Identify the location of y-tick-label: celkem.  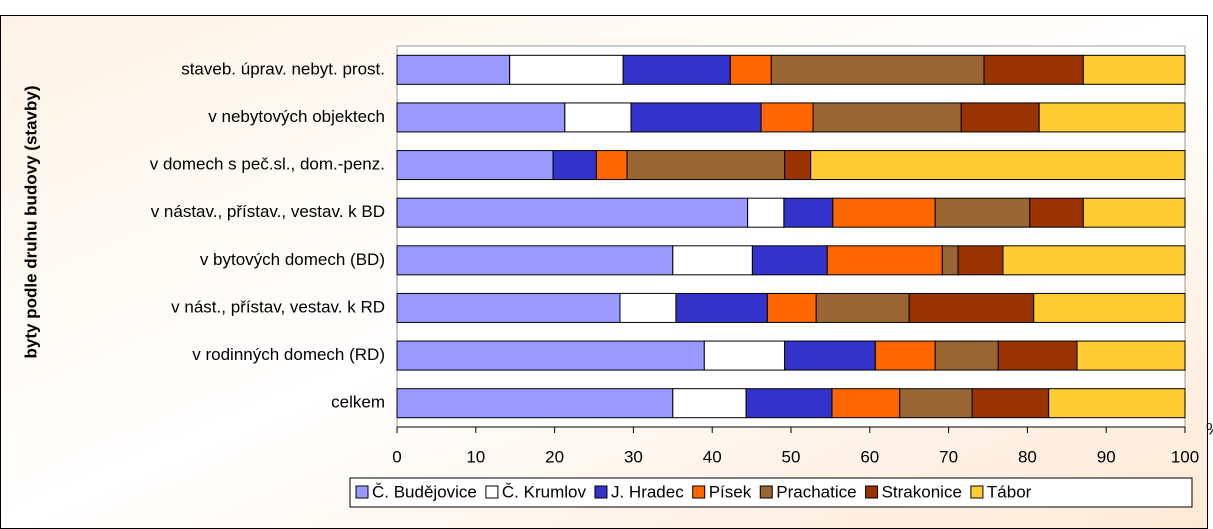
(358, 402).